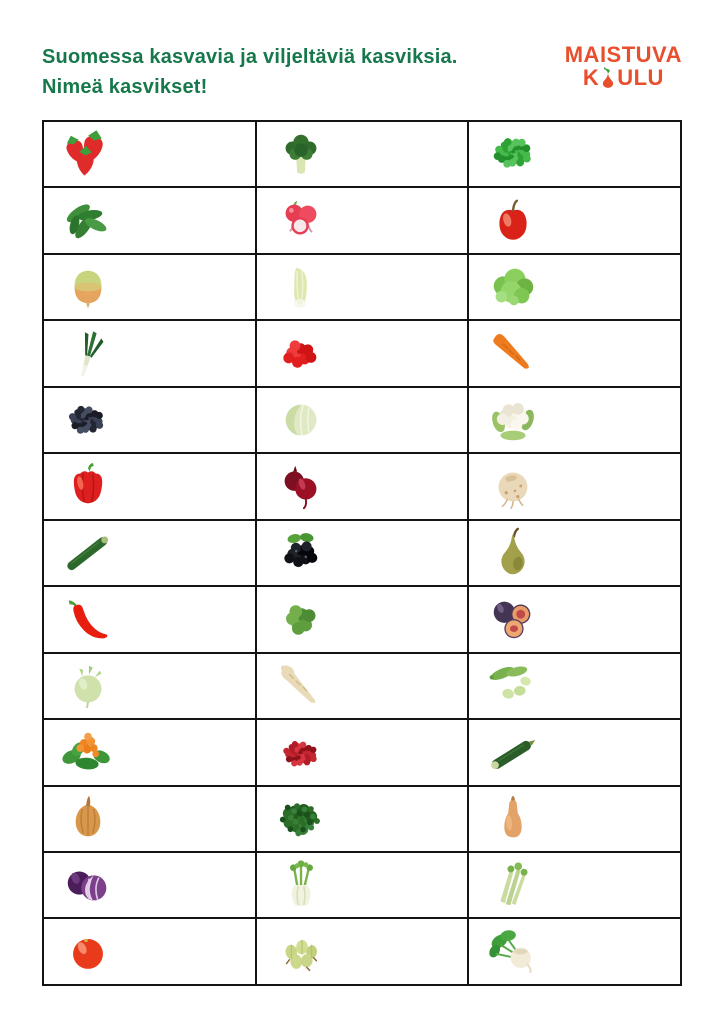  I want to click on cell-fennel, so click(362, 885).